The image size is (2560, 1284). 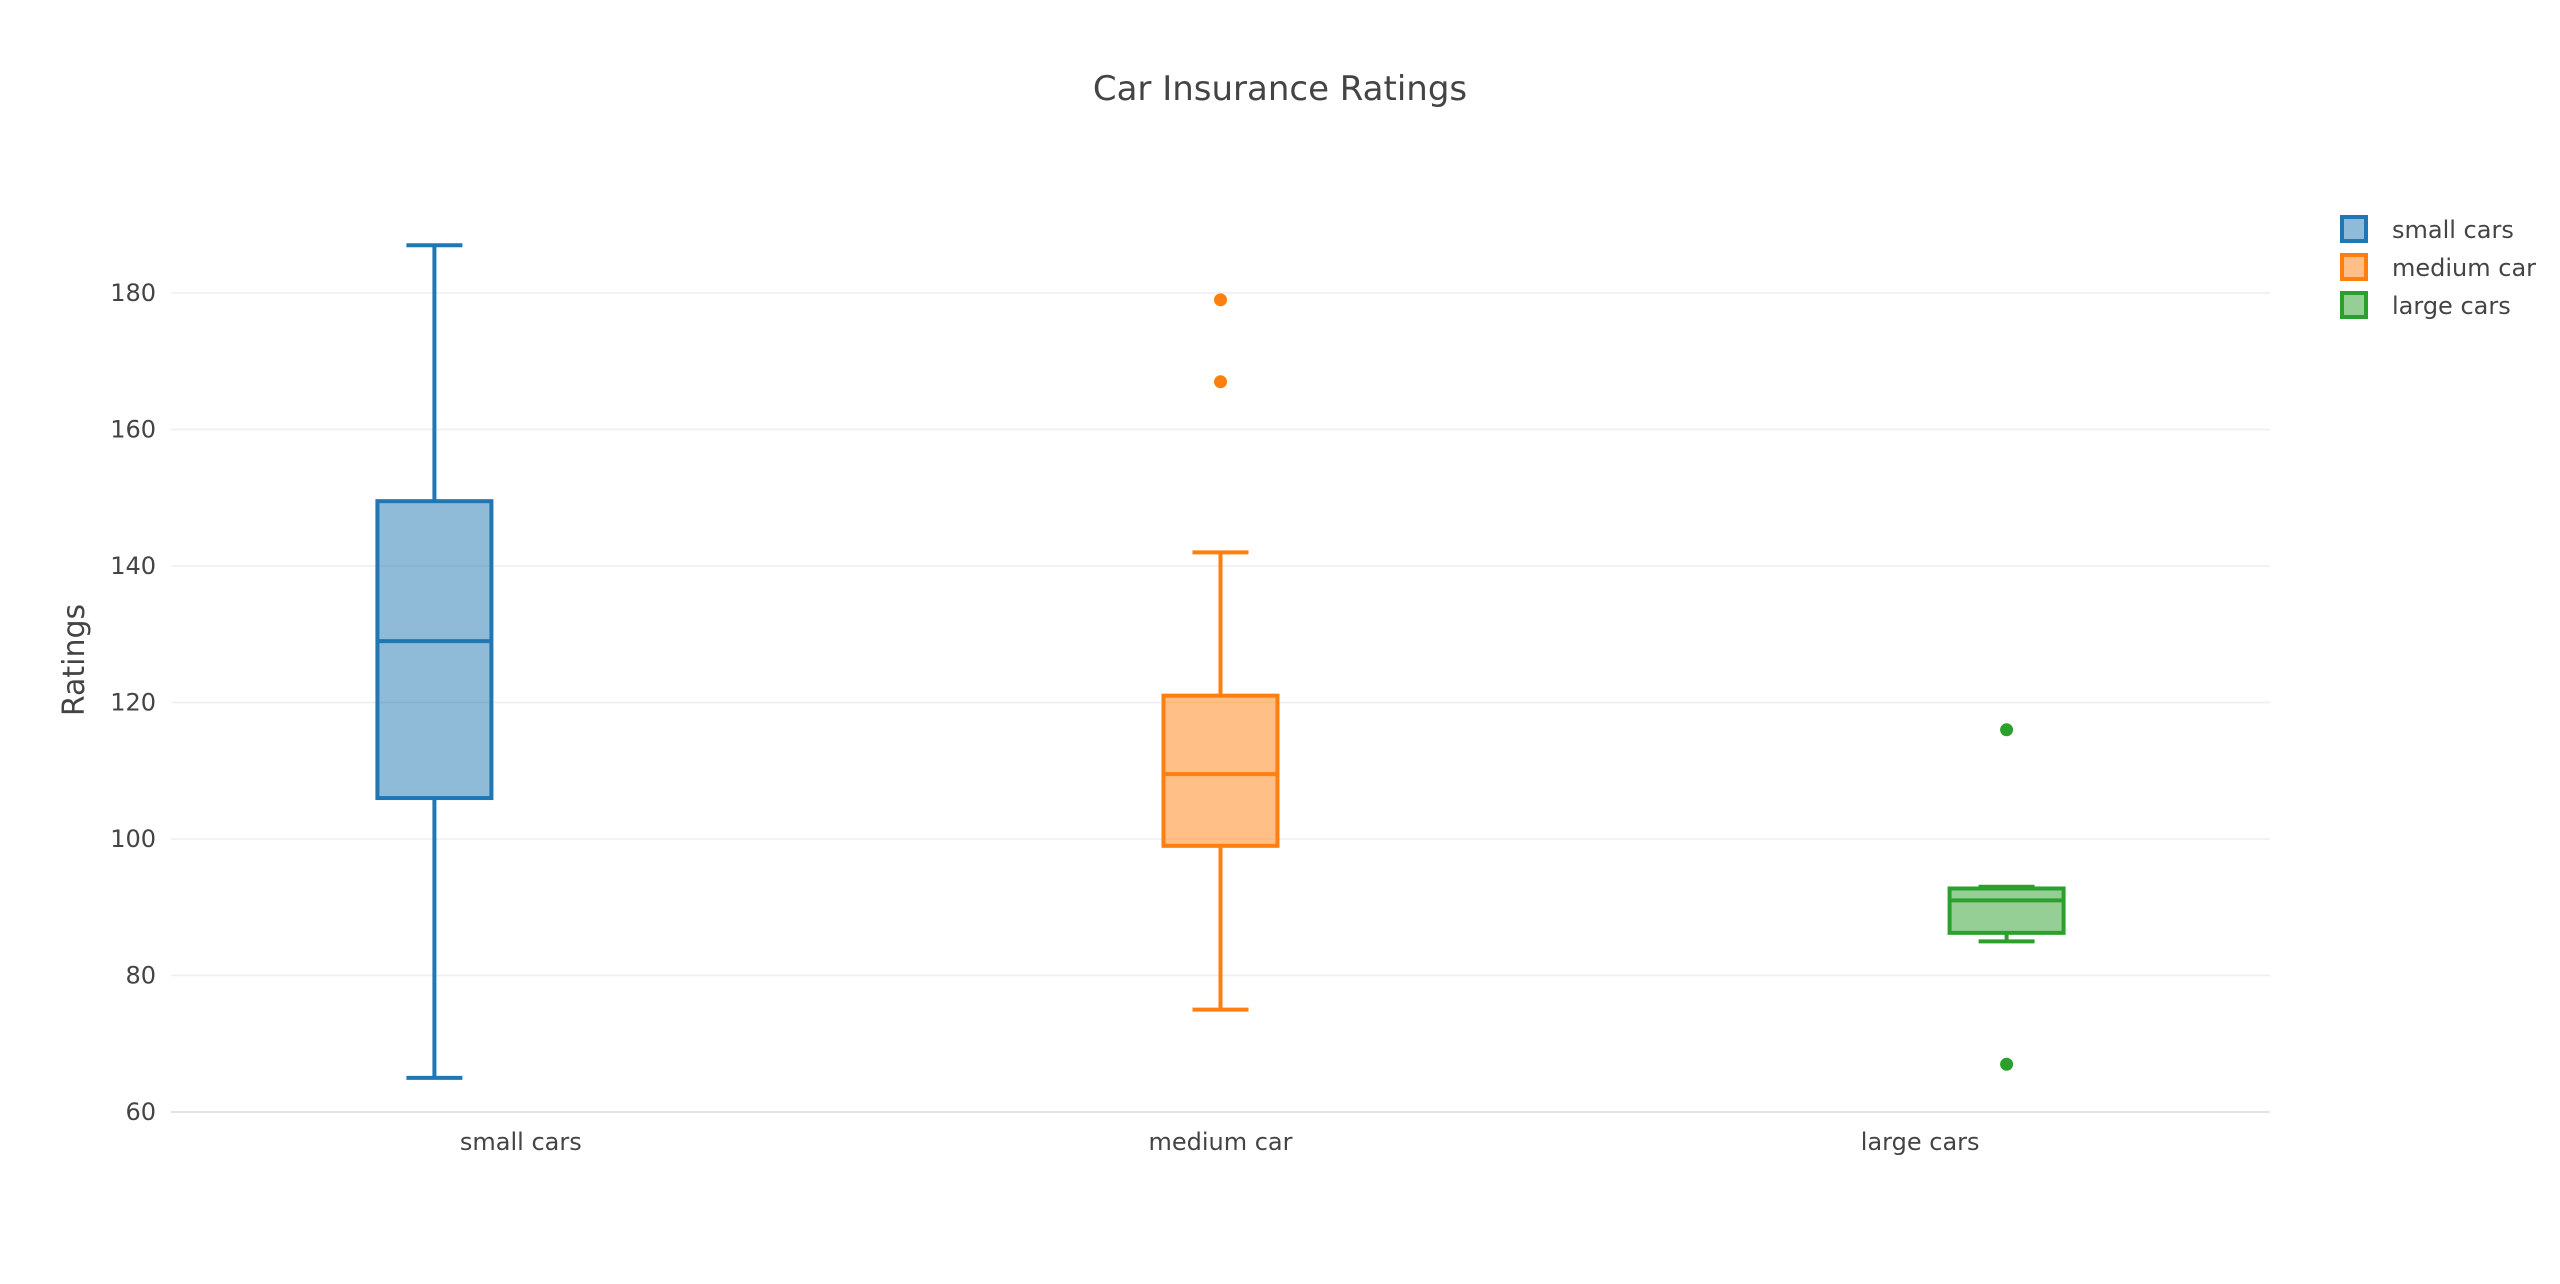 What do you see at coordinates (2453, 230) in the screenshot?
I see `legend-label: small cars` at bounding box center [2453, 230].